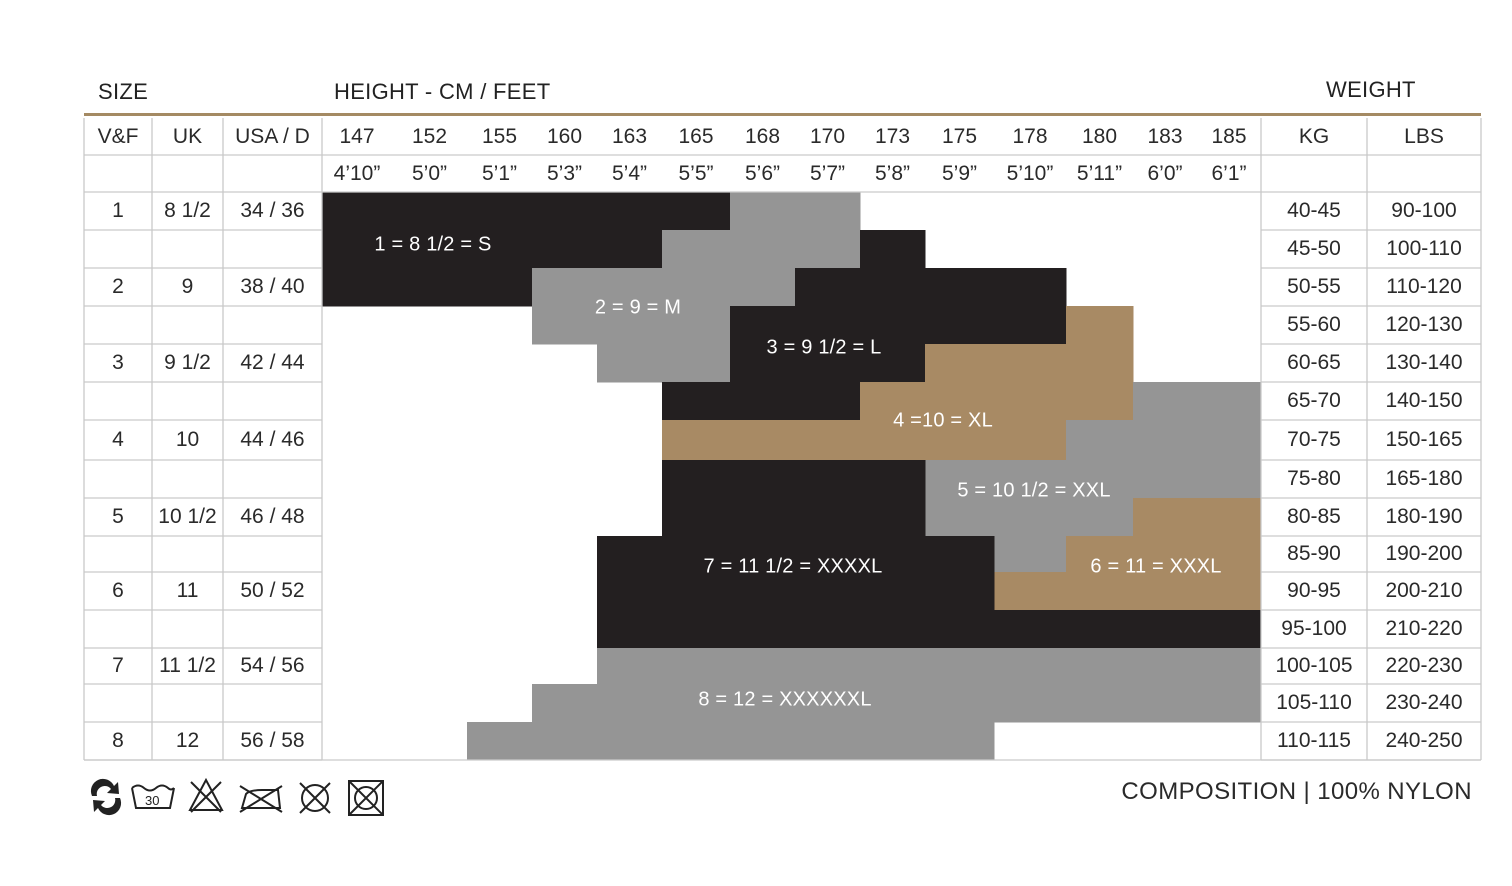 This screenshot has width=1512, height=886. What do you see at coordinates (1424, 362) in the screenshot?
I see `weight-lbs: 130-140` at bounding box center [1424, 362].